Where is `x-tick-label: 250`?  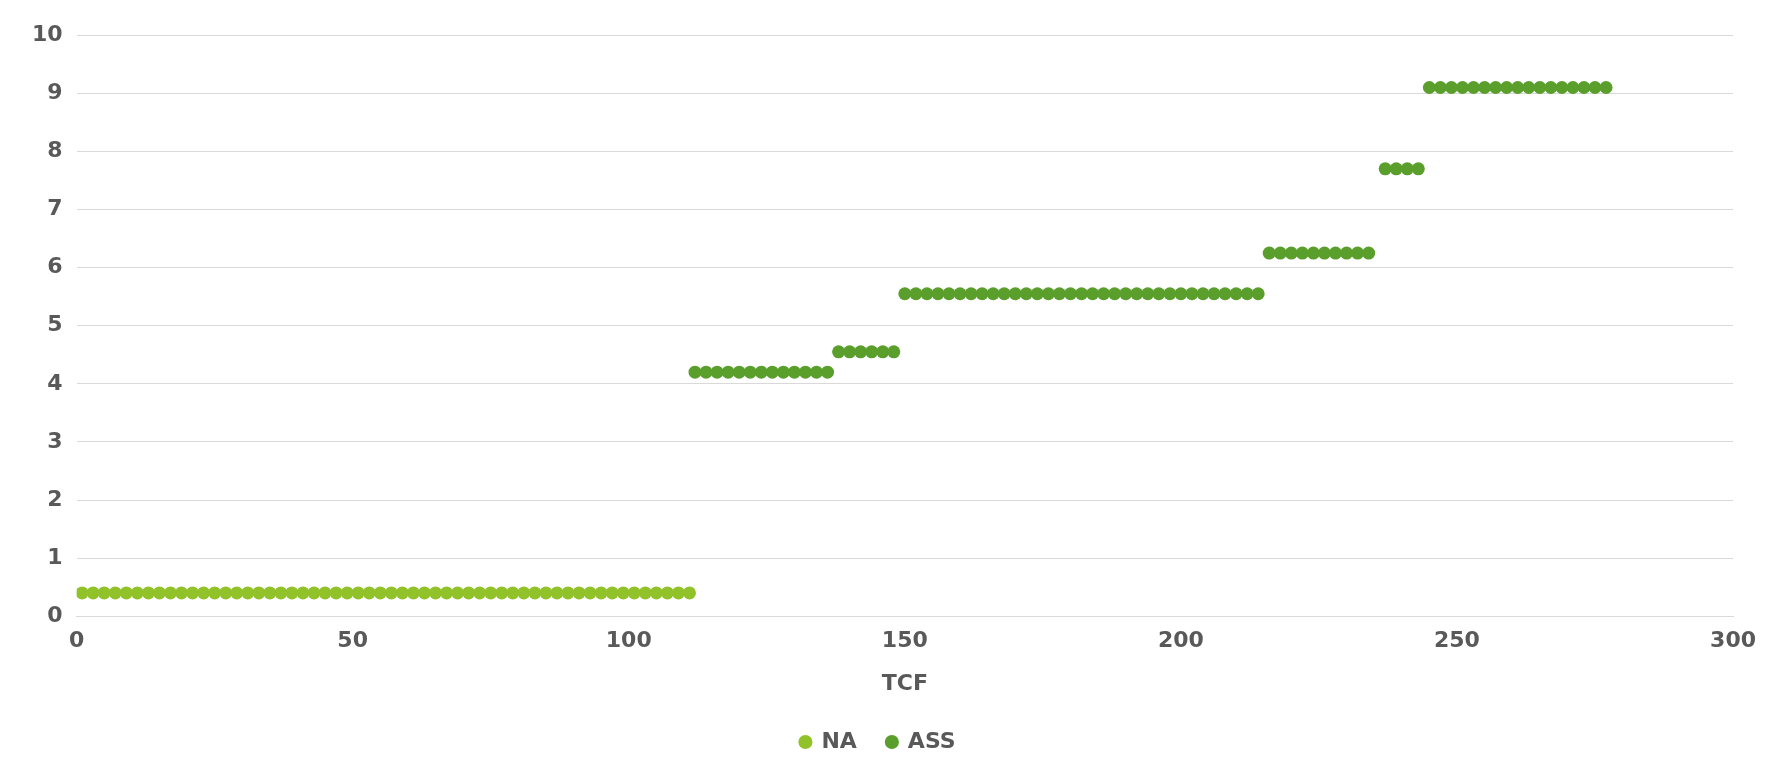 x-tick-label: 250 is located at coordinates (1457, 640).